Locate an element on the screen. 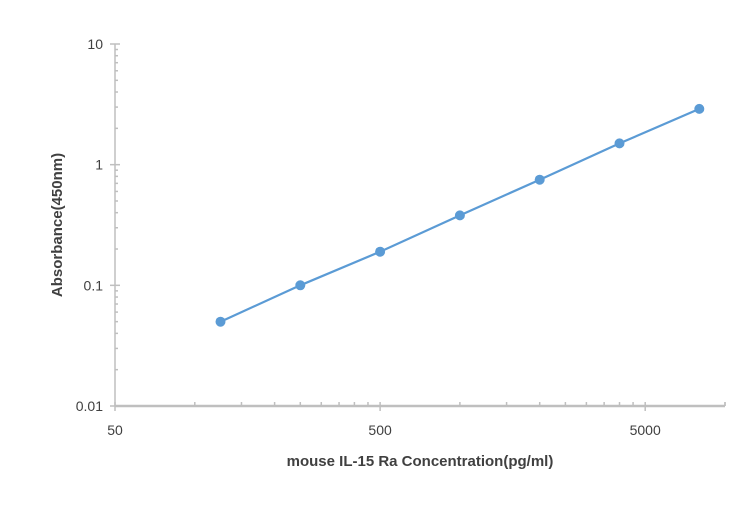 The width and height of the screenshot is (754, 505). x-tick-label: 5000 is located at coordinates (645, 430).